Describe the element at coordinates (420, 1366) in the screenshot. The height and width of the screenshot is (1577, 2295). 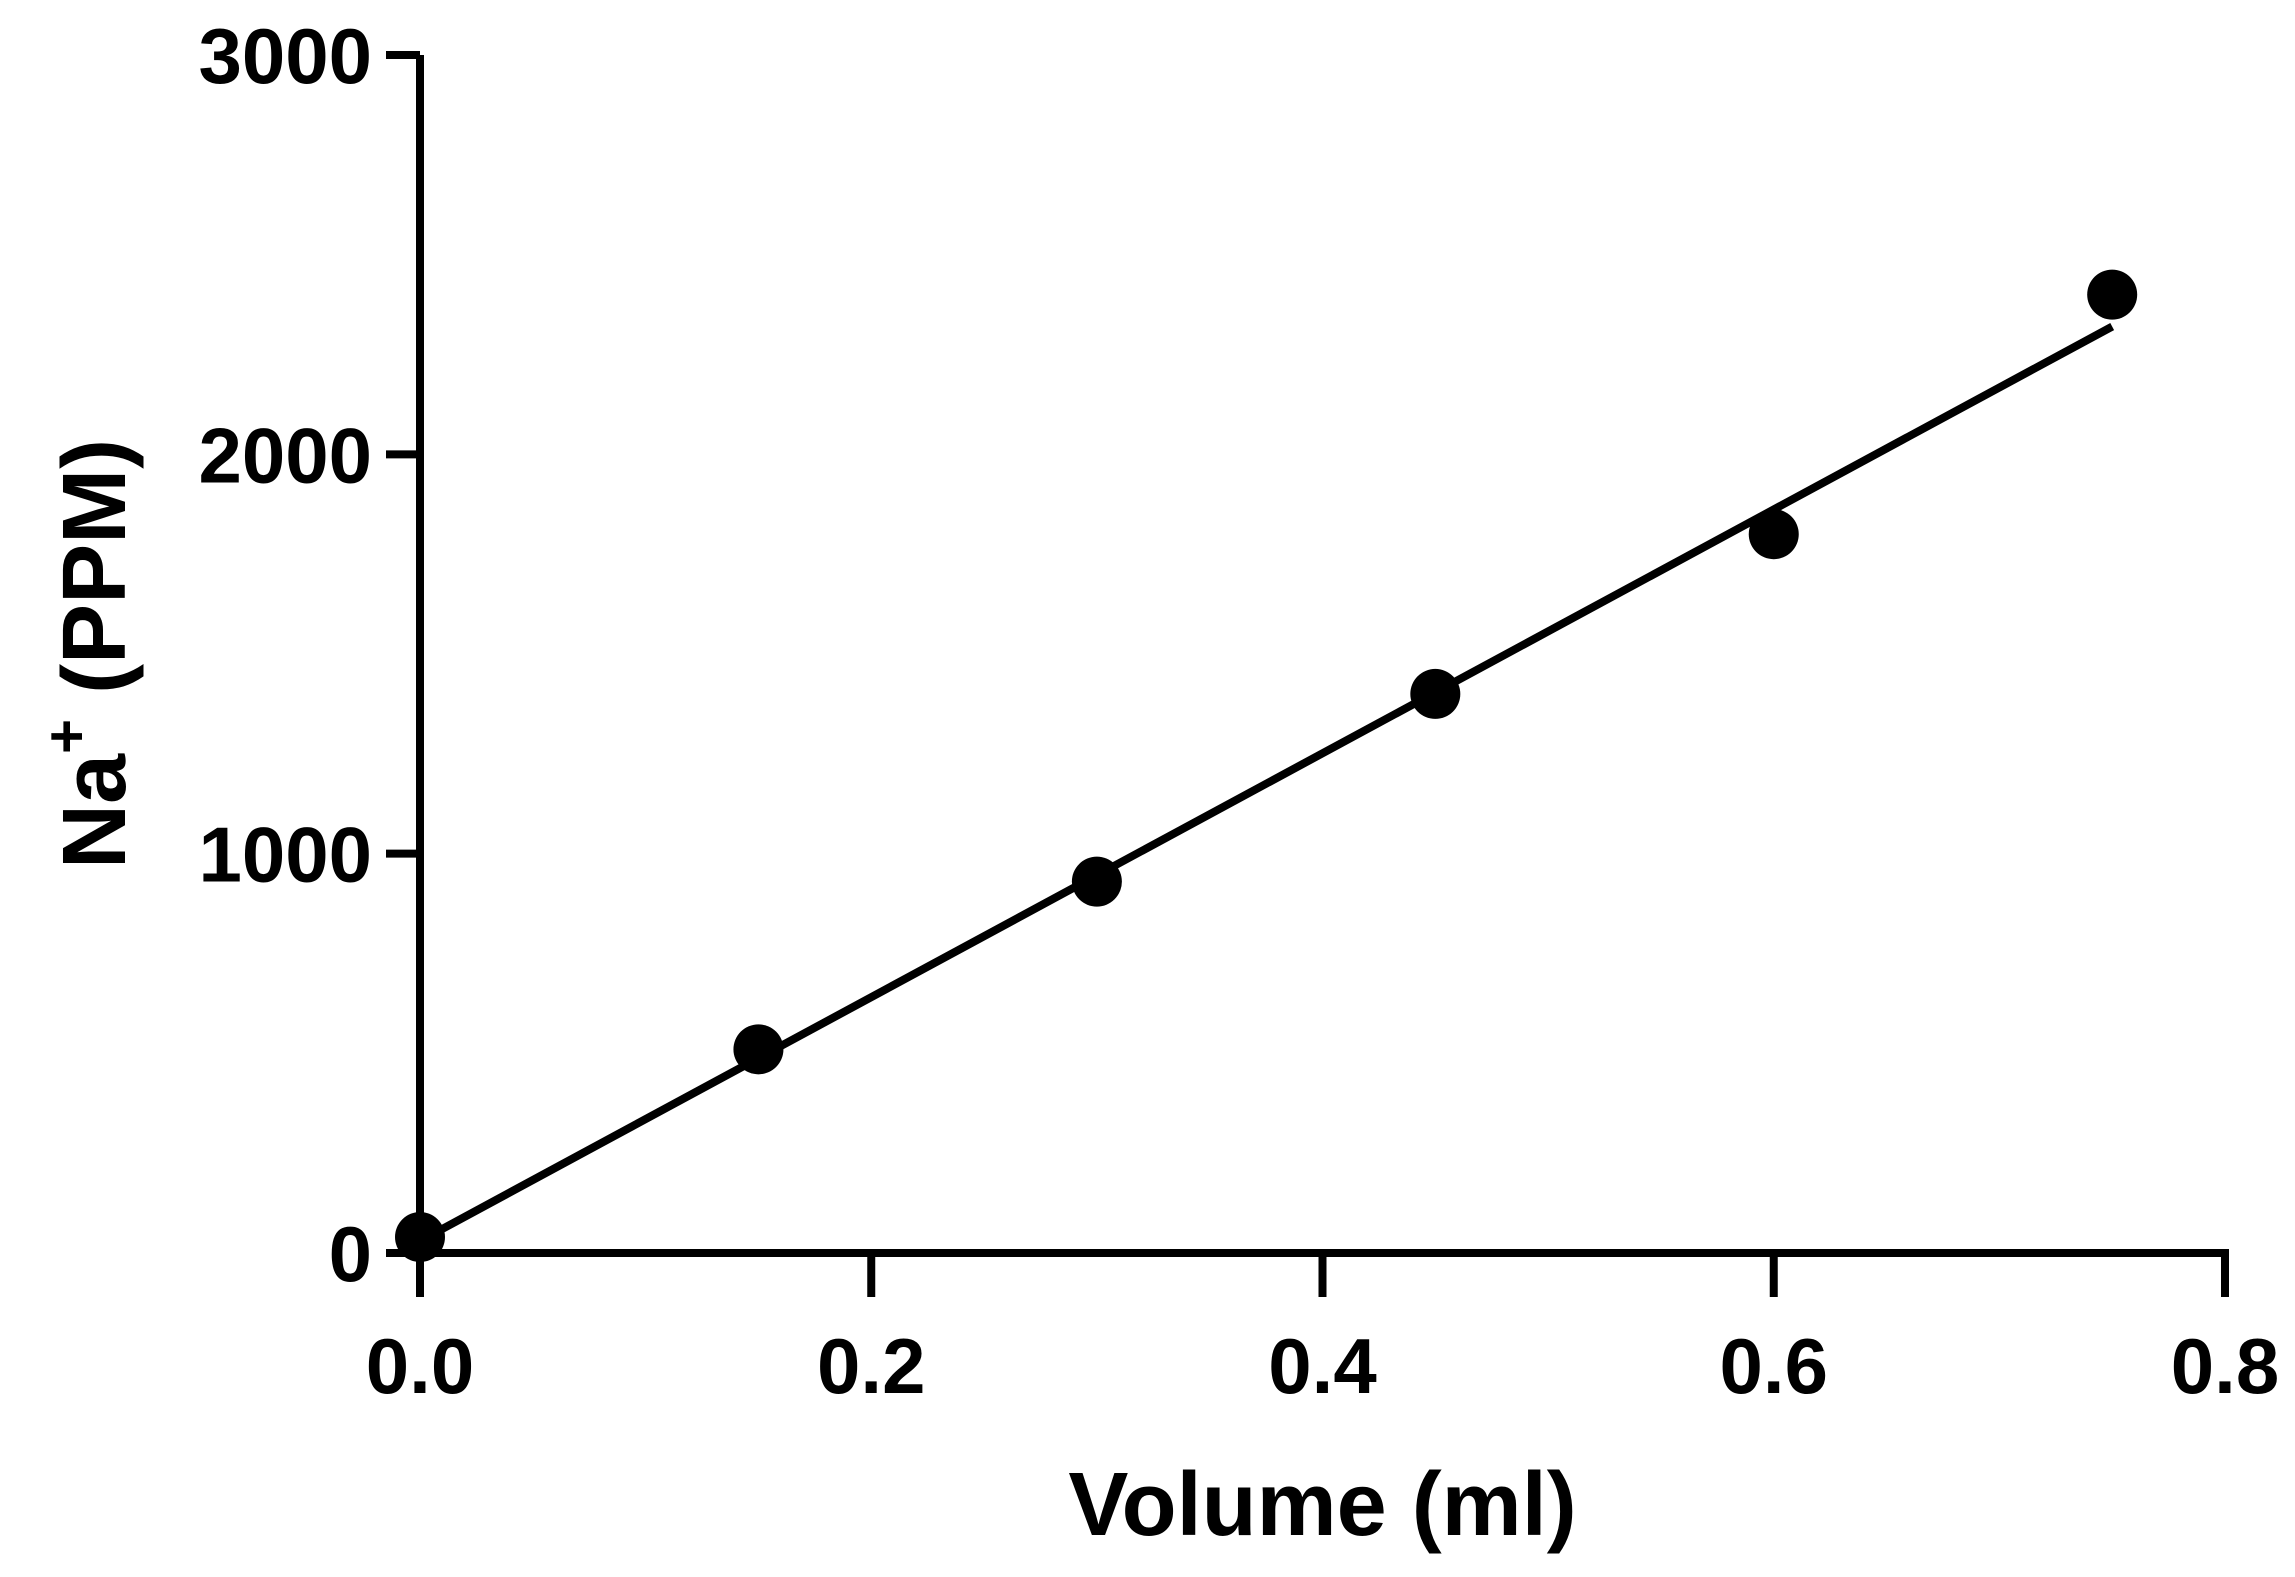
I see `x-tick-label: 0.0` at that location.